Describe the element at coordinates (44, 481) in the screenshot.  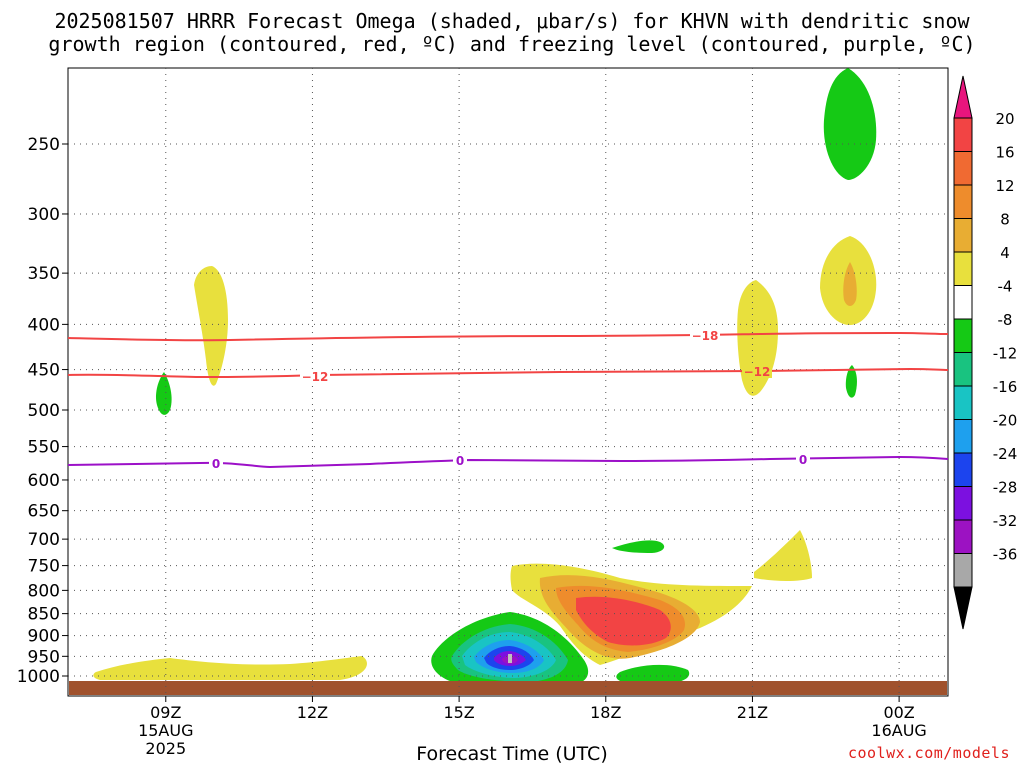
I see `ytick-label-600: 600` at that location.